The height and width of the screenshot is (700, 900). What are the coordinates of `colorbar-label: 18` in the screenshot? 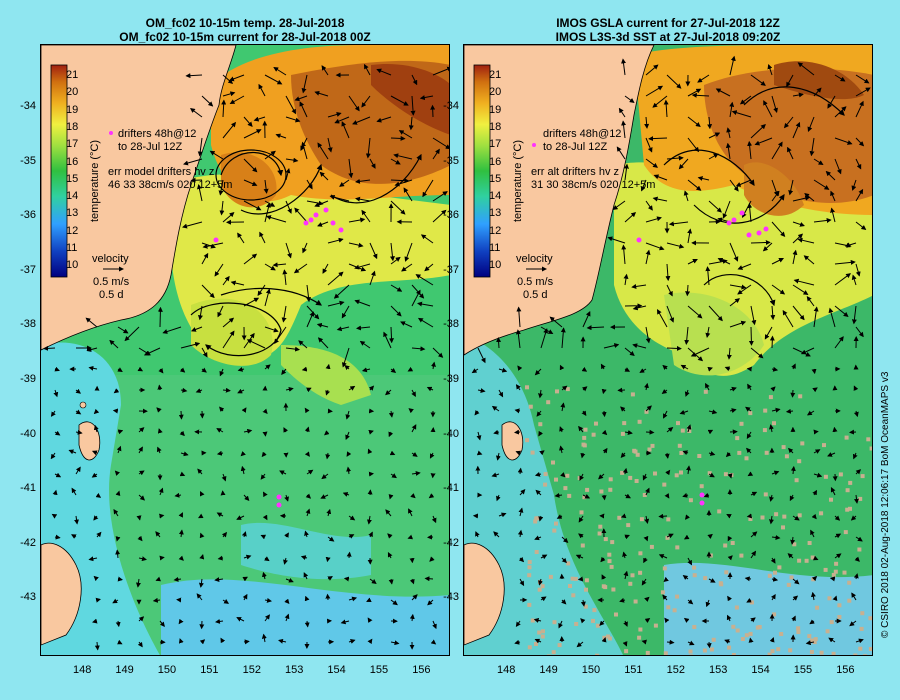 It's located at (72, 126).